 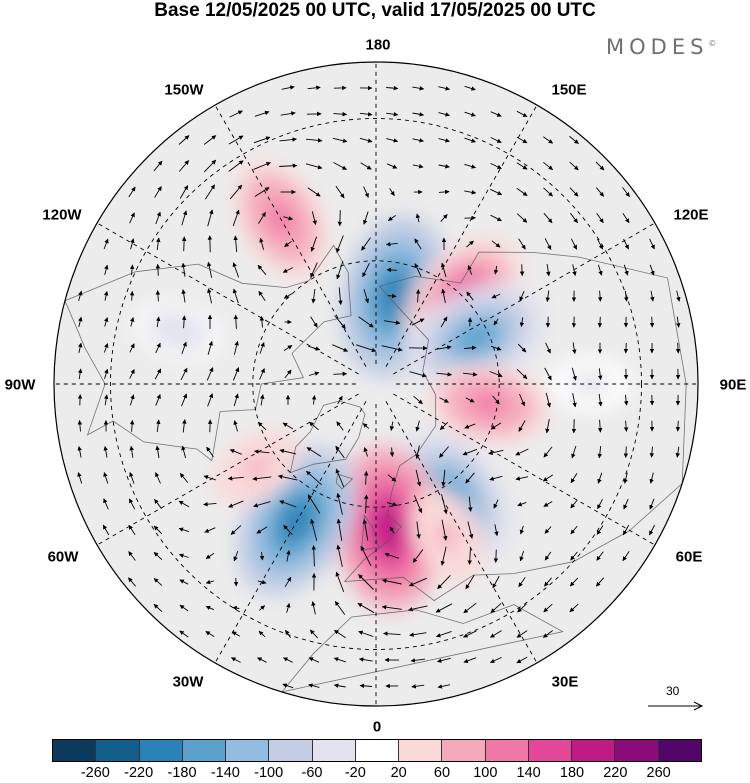 I want to click on copyright-mark: ©, so click(x=712, y=43).